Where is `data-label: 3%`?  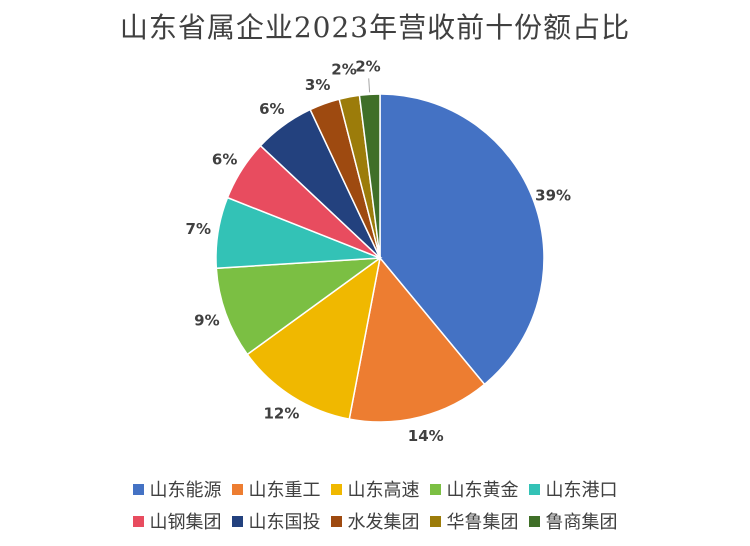
data-label: 3% is located at coordinates (317, 85).